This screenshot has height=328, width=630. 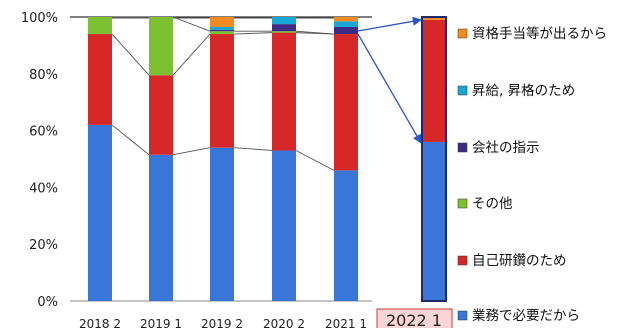 What do you see at coordinates (222, 322) in the screenshot?
I see `x-tick-label: 2019 2` at bounding box center [222, 322].